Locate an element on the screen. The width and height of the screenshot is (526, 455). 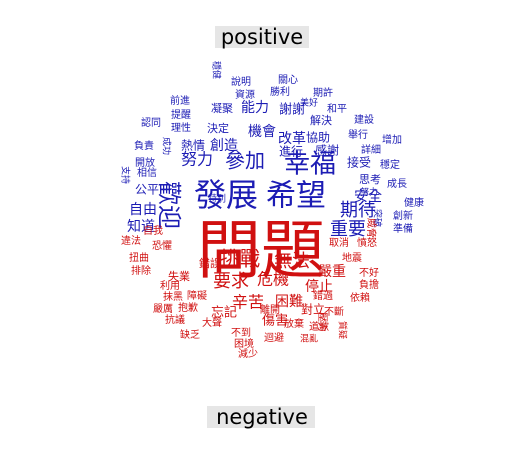
word-負責: 負責 is located at coordinates (144, 145).